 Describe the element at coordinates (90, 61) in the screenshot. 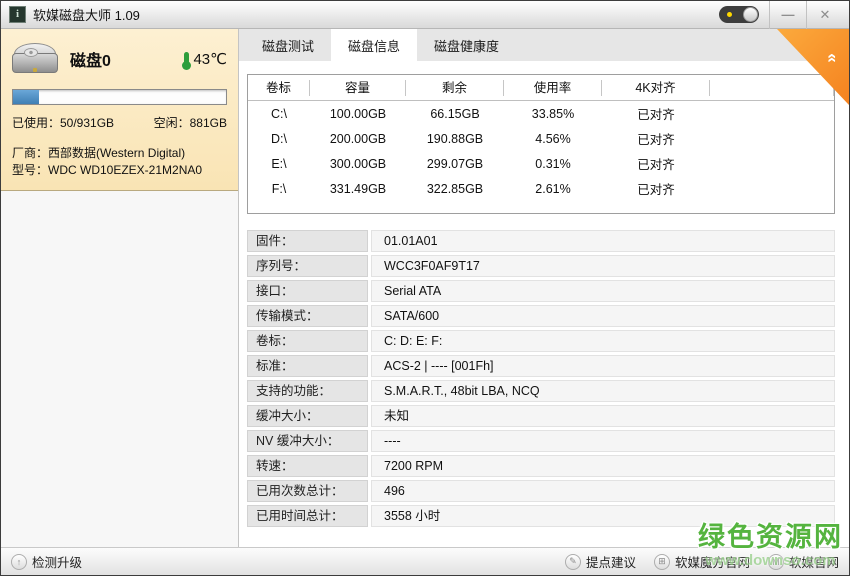

I see `disk-name: 磁盘0` at that location.